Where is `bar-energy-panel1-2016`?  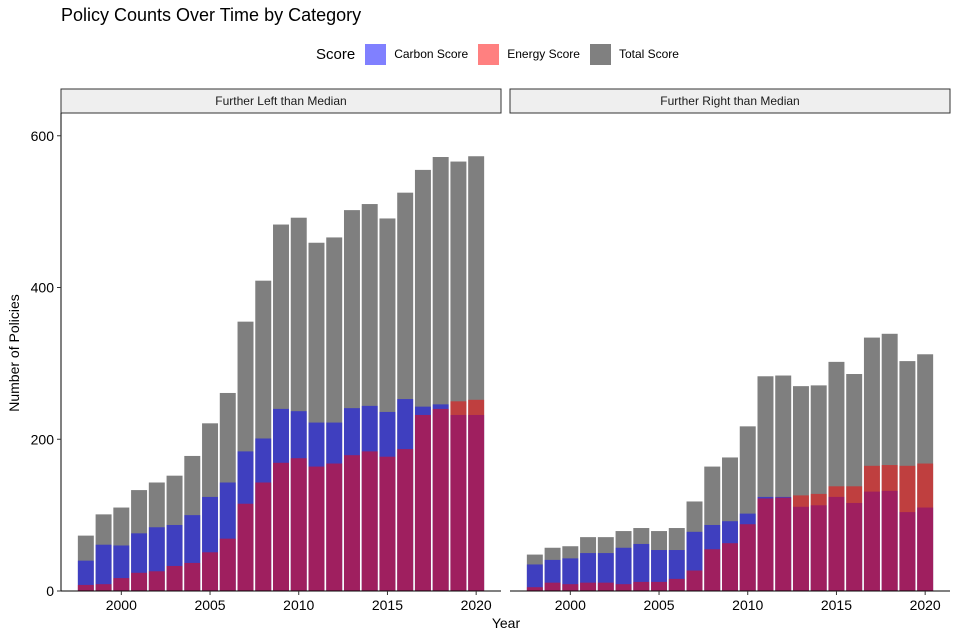 bar-energy-panel1-2016 is located at coordinates (405, 520).